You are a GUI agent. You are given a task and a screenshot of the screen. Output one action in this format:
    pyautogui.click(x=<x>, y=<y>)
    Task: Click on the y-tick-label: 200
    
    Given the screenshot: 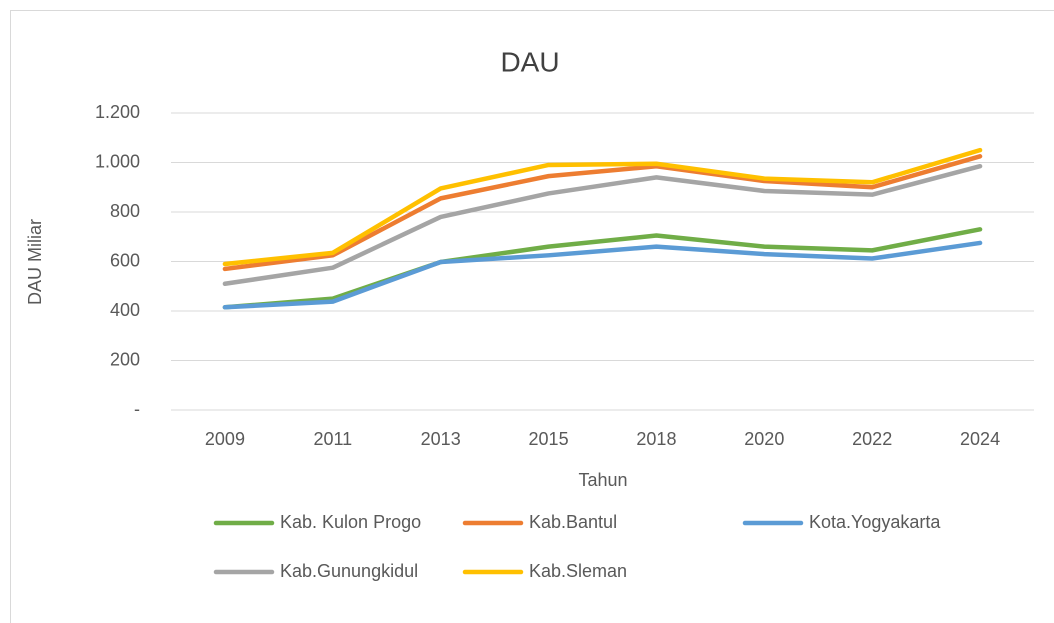 What is the action you would take?
    pyautogui.click(x=125, y=359)
    